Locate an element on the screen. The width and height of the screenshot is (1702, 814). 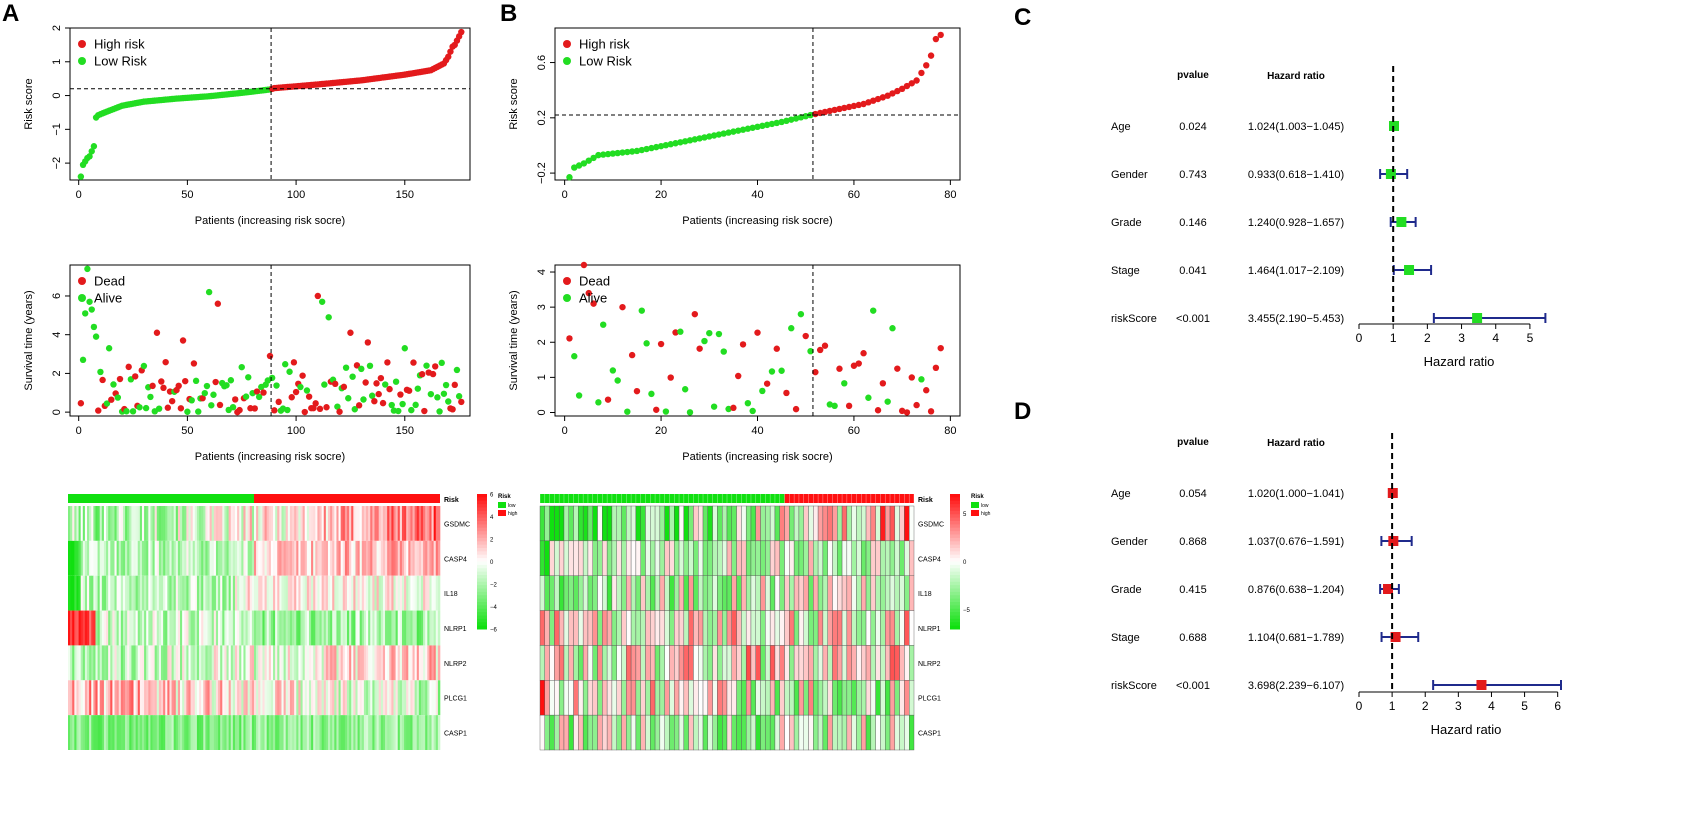
C_forest-xtick-label: 5 is located at coordinates (1530, 338).